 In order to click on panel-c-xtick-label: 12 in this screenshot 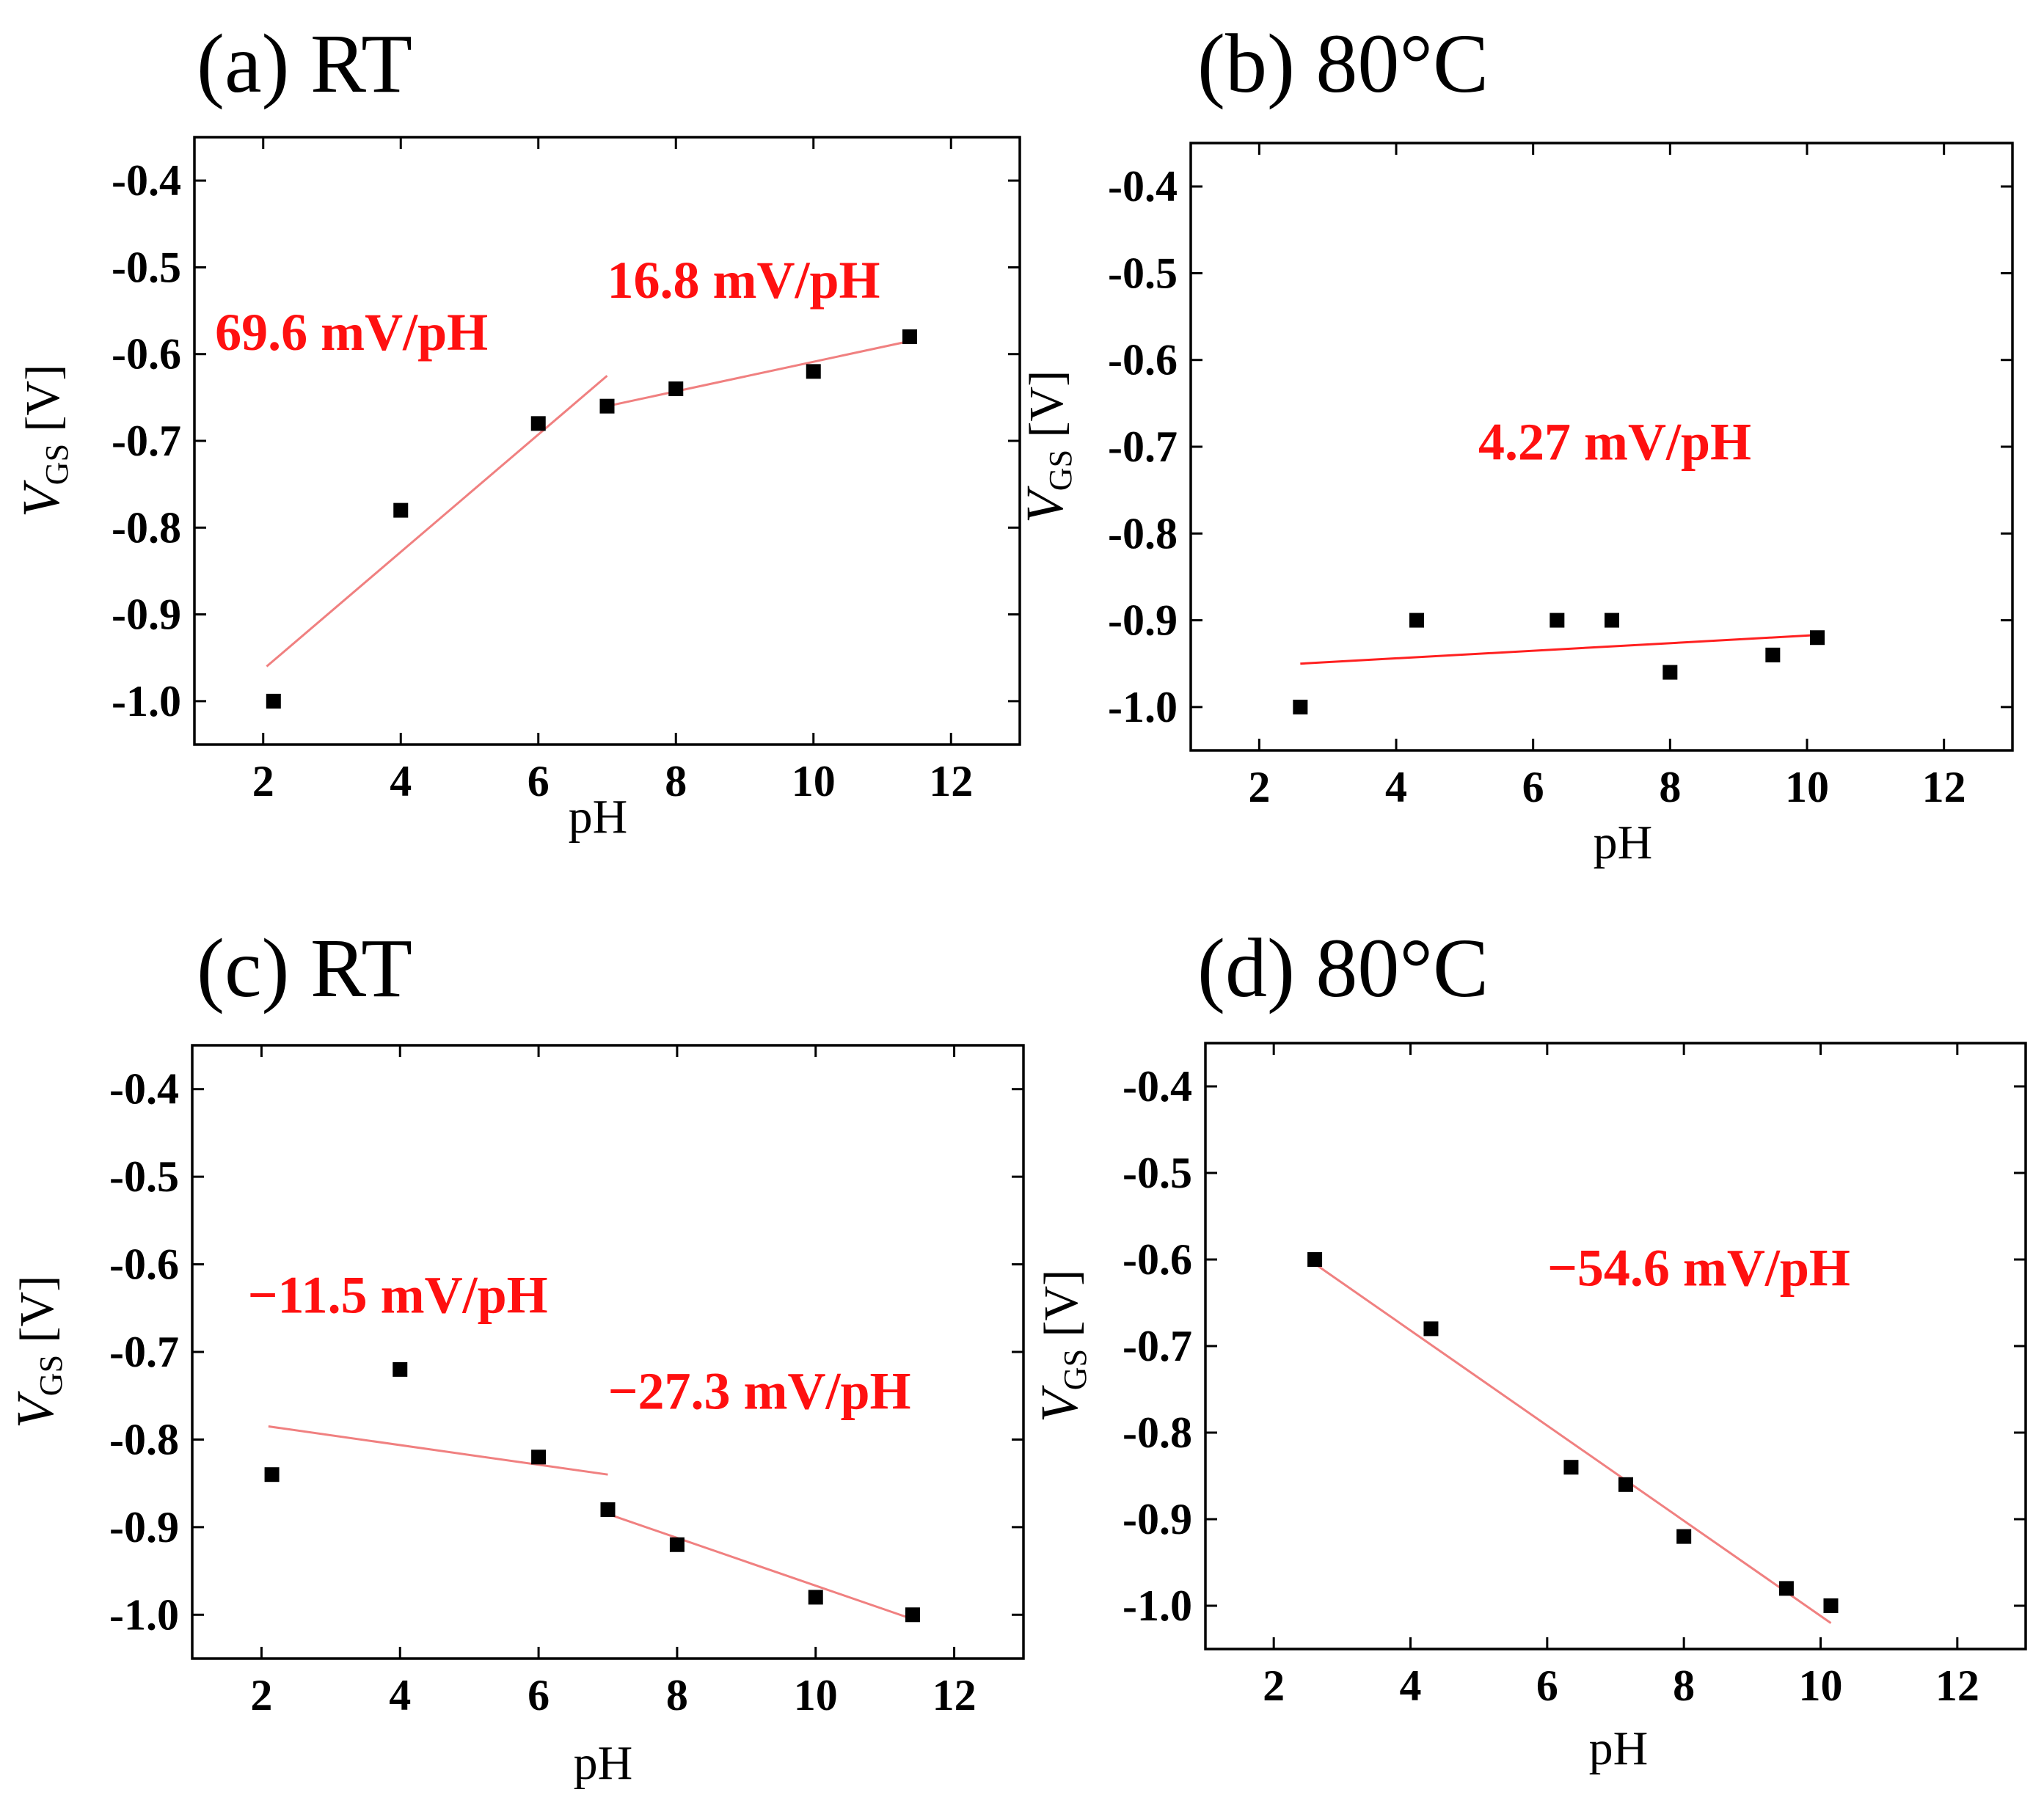, I will do `click(954, 1695)`.